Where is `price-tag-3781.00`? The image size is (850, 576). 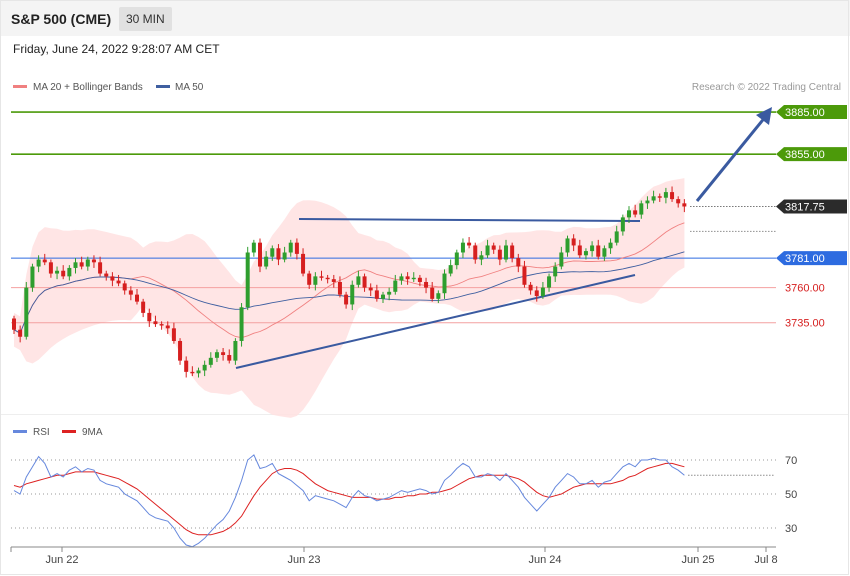 price-tag-3781.00 is located at coordinates (811, 258).